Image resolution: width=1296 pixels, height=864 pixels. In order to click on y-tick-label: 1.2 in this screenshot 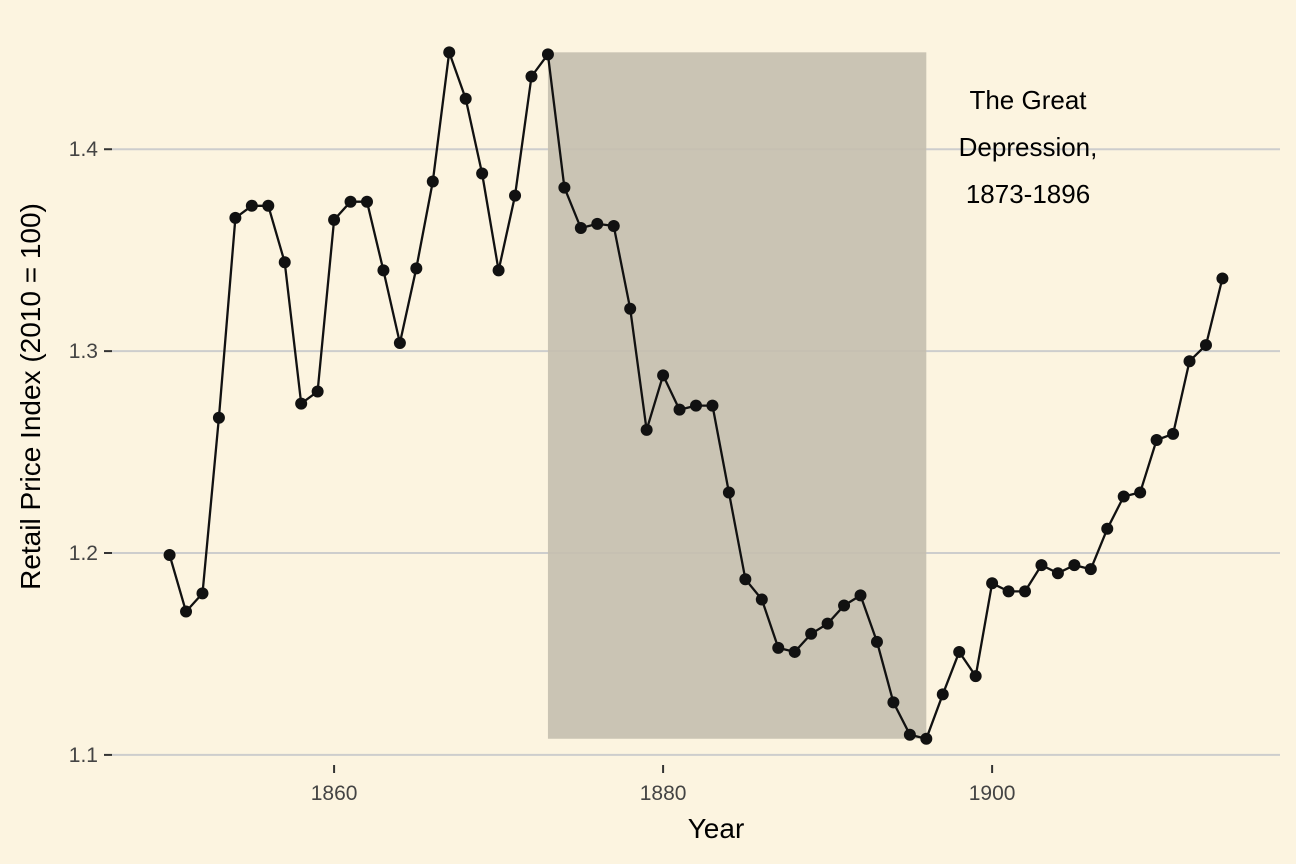, I will do `click(83, 553)`.